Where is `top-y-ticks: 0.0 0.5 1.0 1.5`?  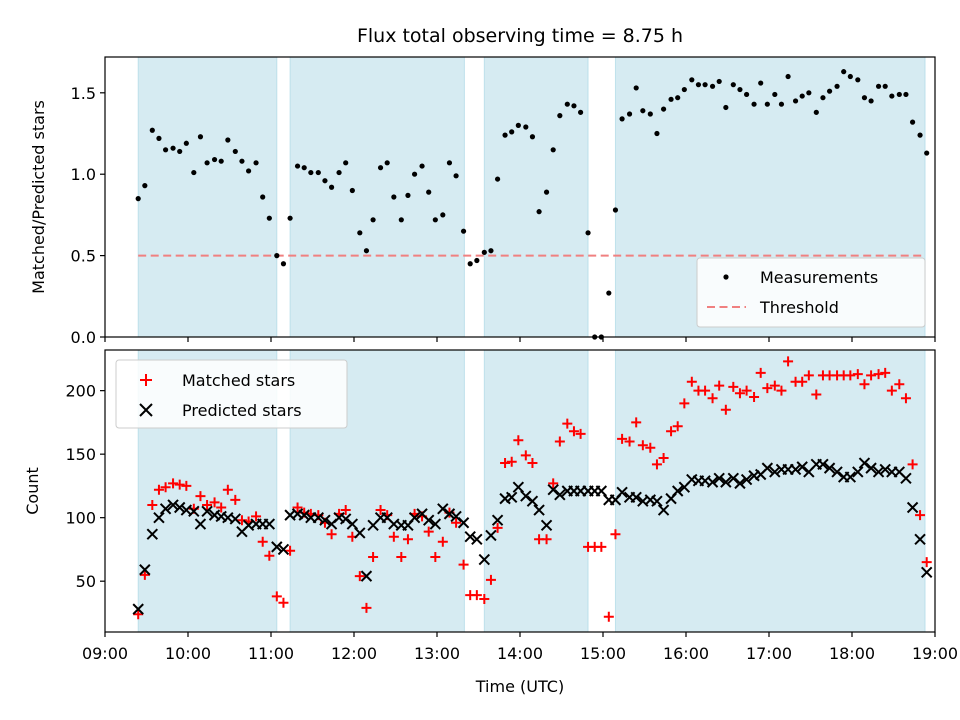
top-y-ticks: 0.0 0.5 1.0 1.5 is located at coordinates (88, 215).